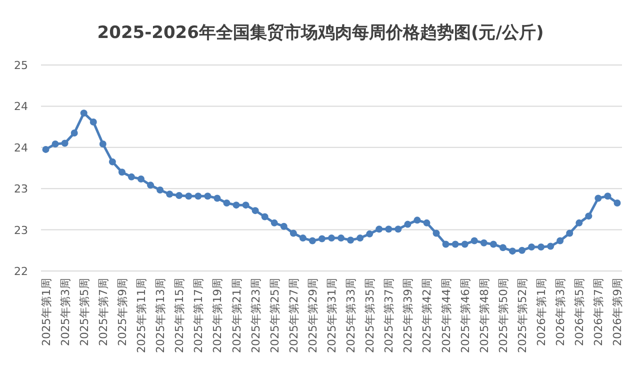 This screenshot has height=365, width=641. What do you see at coordinates (46, 312) in the screenshot?
I see `x-tick-label: 2025年第1周` at bounding box center [46, 312].